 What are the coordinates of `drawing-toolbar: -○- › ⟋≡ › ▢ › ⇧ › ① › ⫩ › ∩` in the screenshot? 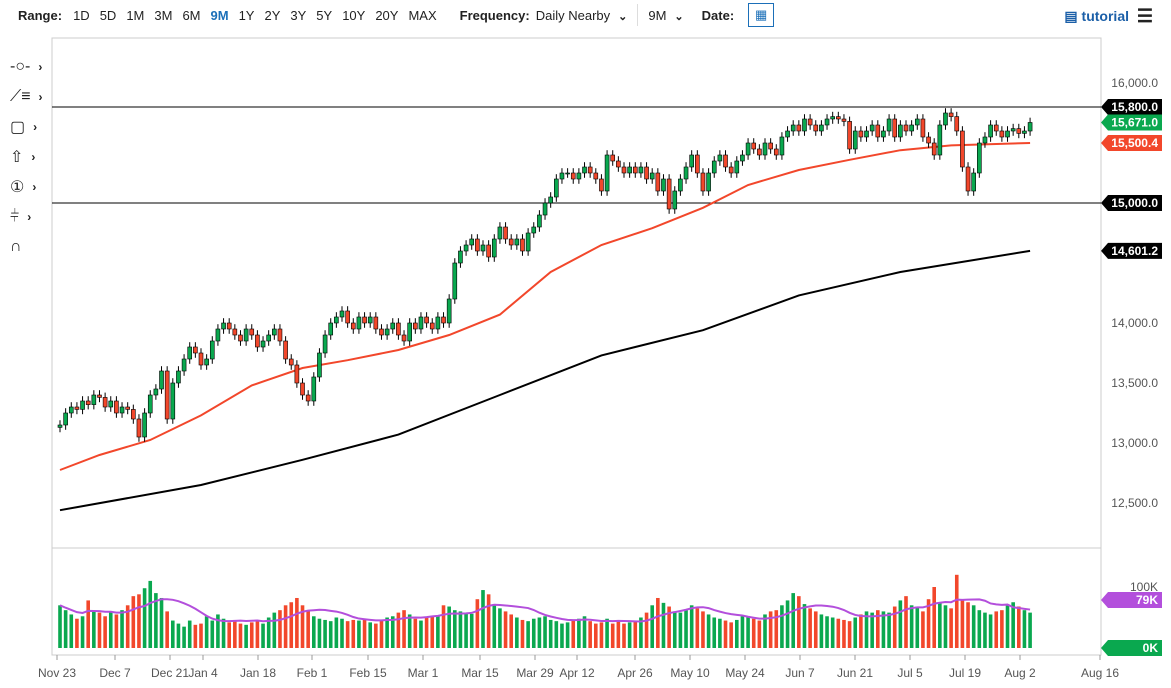 It's located at (26, 157).